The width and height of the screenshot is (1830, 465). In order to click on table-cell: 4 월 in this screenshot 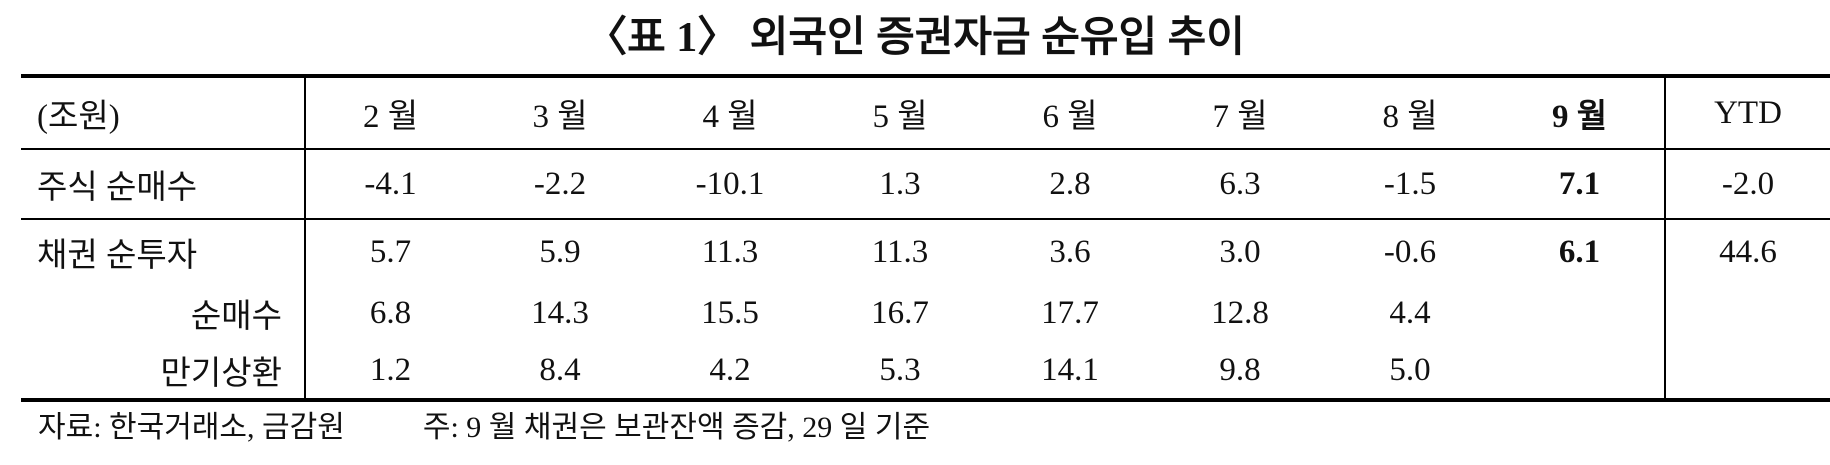, I will do `click(730, 112)`.